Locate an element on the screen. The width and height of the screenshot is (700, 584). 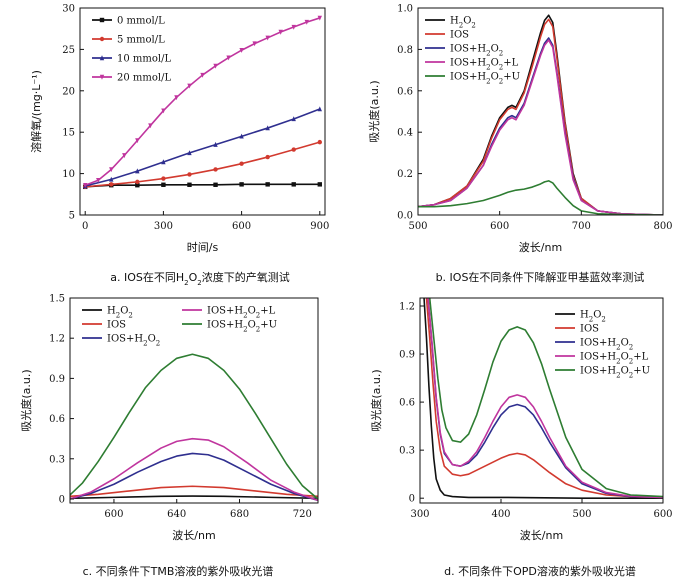
legend-label: IOS+H2O2+L is located at coordinates (614, 359).